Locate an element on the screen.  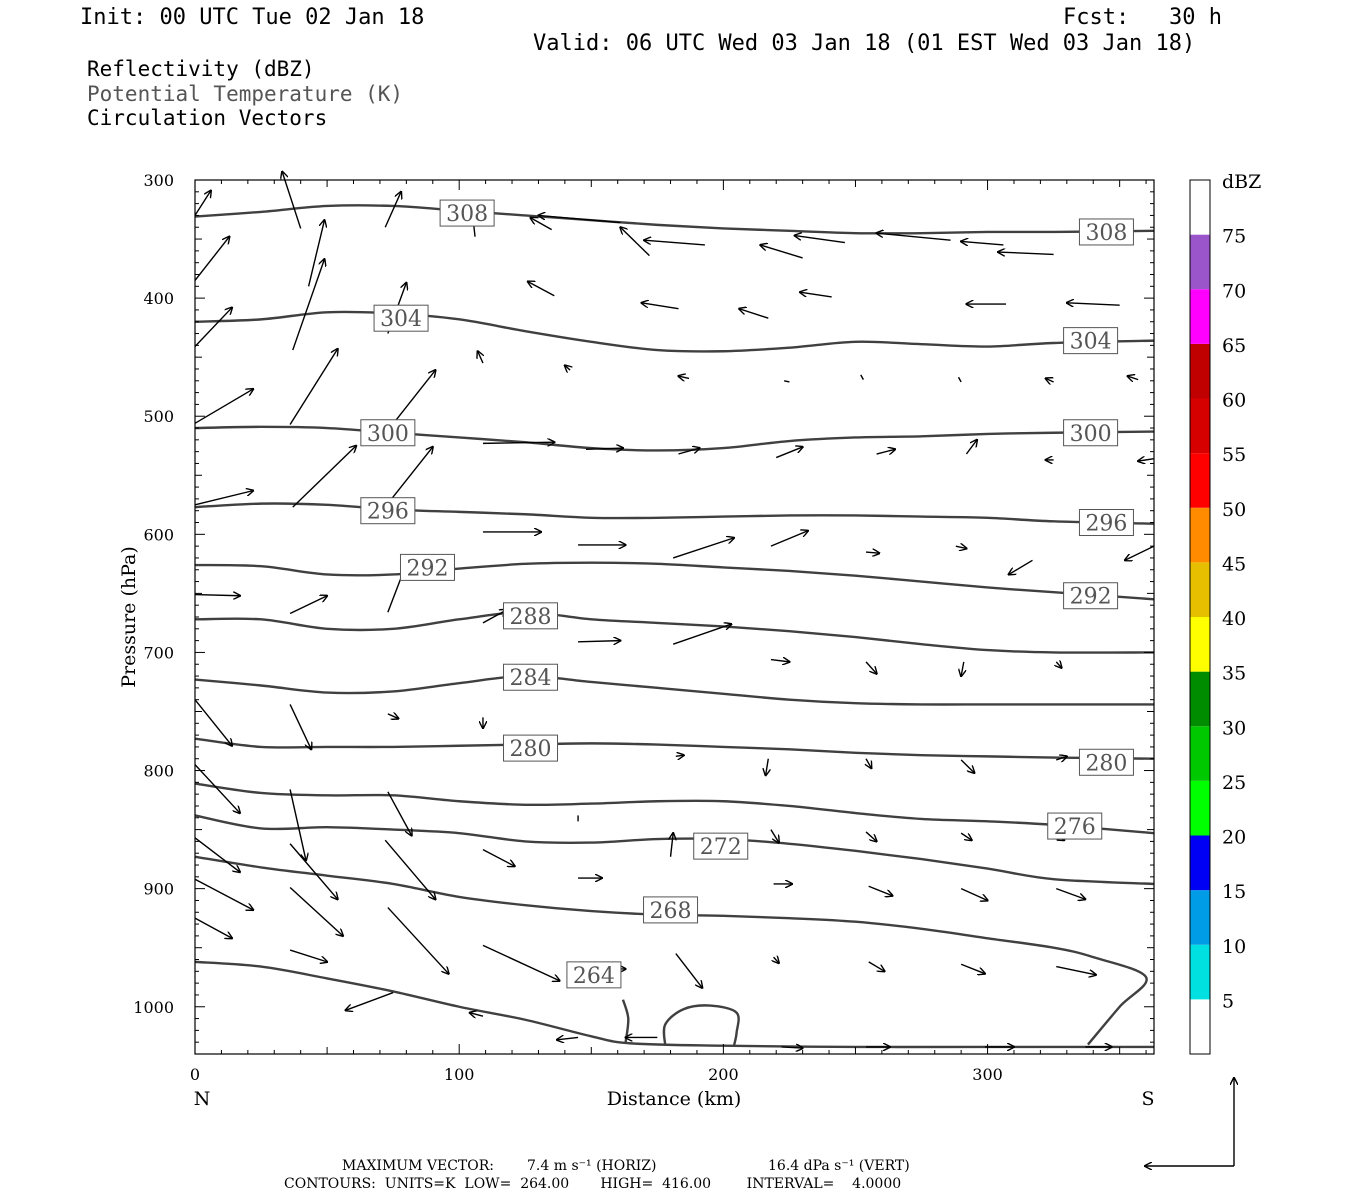
svg-text: 296 is located at coordinates (388, 512).